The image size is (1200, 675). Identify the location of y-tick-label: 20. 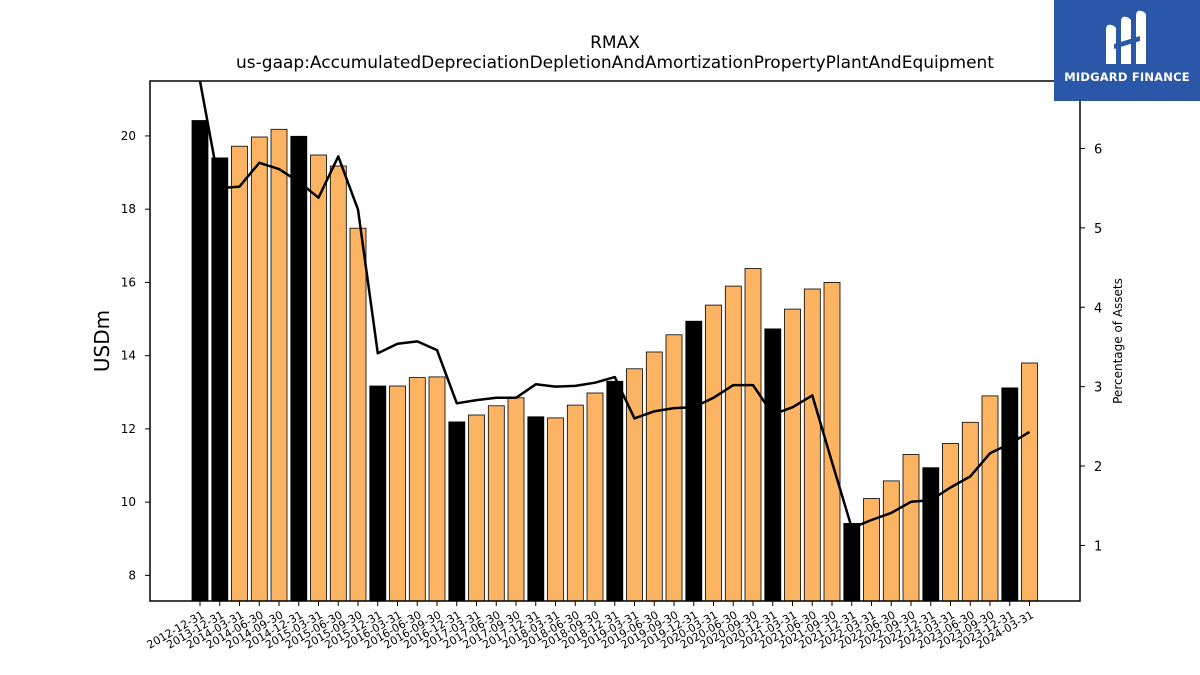
(128, 136).